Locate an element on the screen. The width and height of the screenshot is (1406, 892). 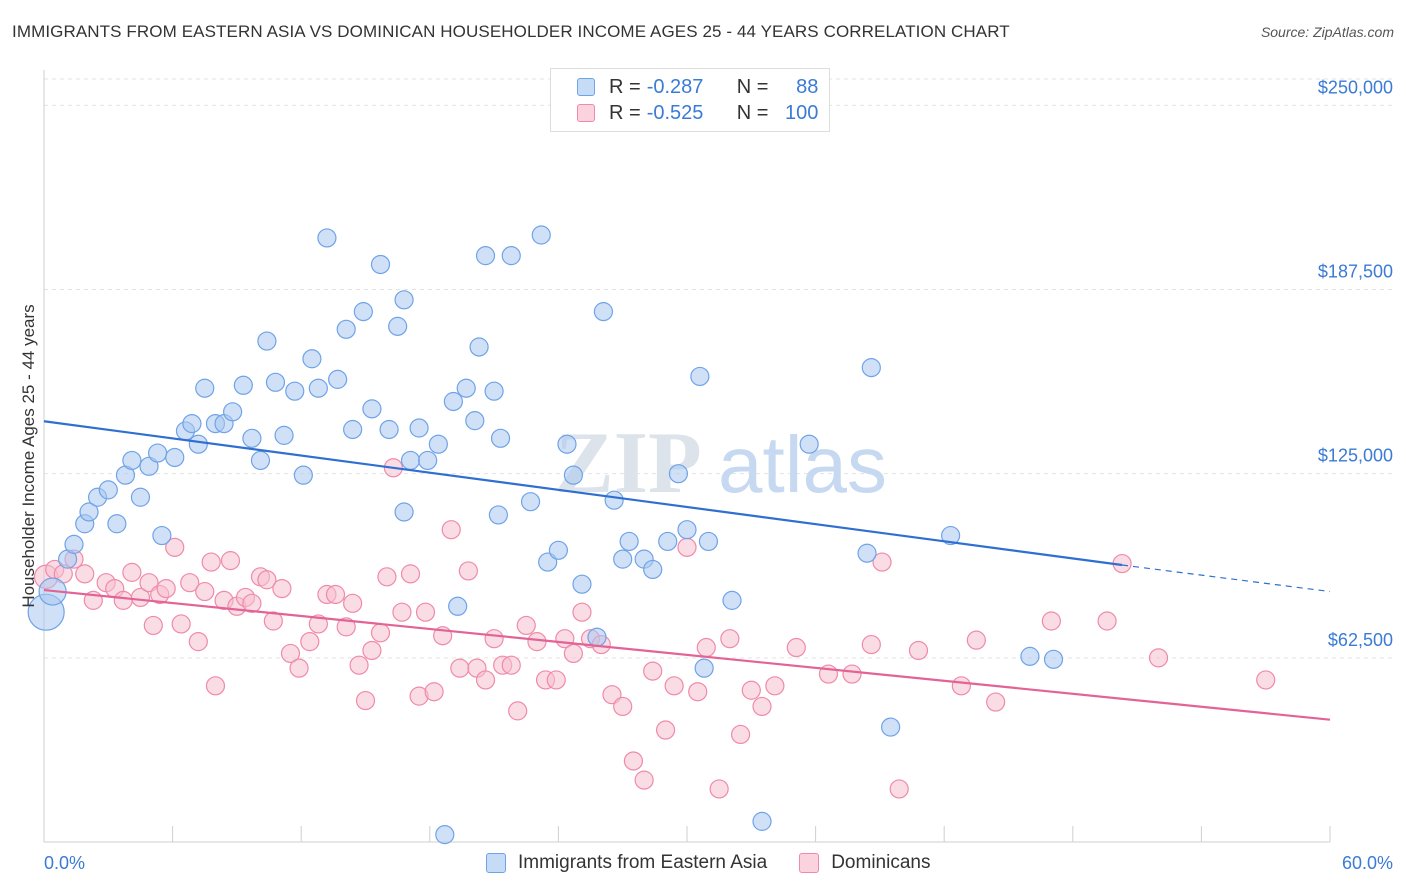
legend-item-eastern-asia: Immigrants from Eastern Asia is located at coordinates (626, 863).